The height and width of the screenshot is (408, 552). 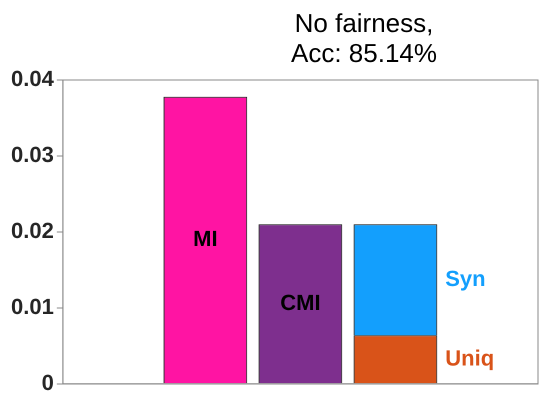 What do you see at coordinates (205, 239) in the screenshot?
I see `series-label: MI` at bounding box center [205, 239].